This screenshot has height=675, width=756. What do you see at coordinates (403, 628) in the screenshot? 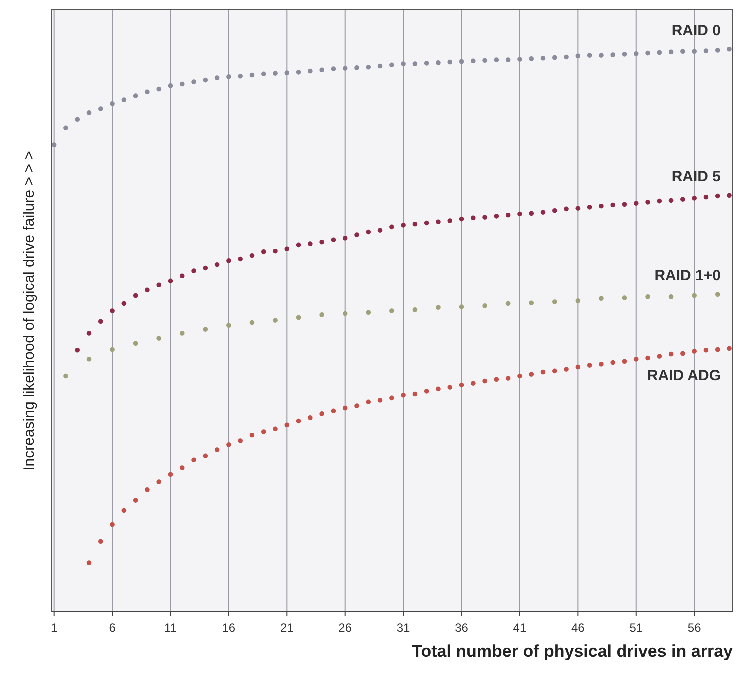
I see `x-tick-label: 31` at bounding box center [403, 628].